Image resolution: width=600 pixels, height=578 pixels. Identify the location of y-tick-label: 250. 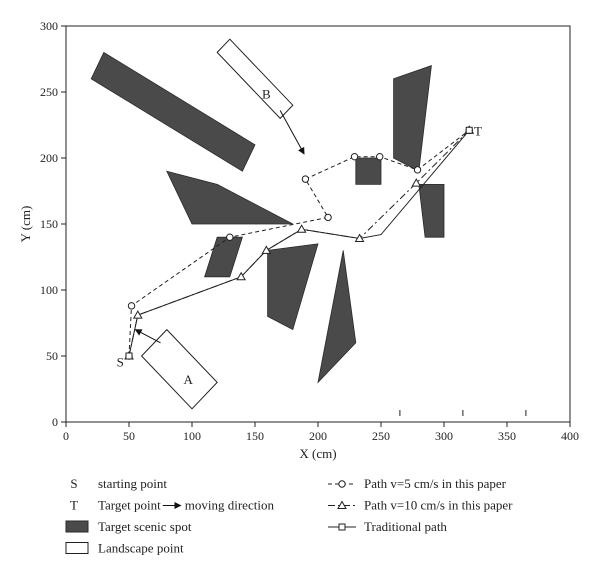
(49, 92).